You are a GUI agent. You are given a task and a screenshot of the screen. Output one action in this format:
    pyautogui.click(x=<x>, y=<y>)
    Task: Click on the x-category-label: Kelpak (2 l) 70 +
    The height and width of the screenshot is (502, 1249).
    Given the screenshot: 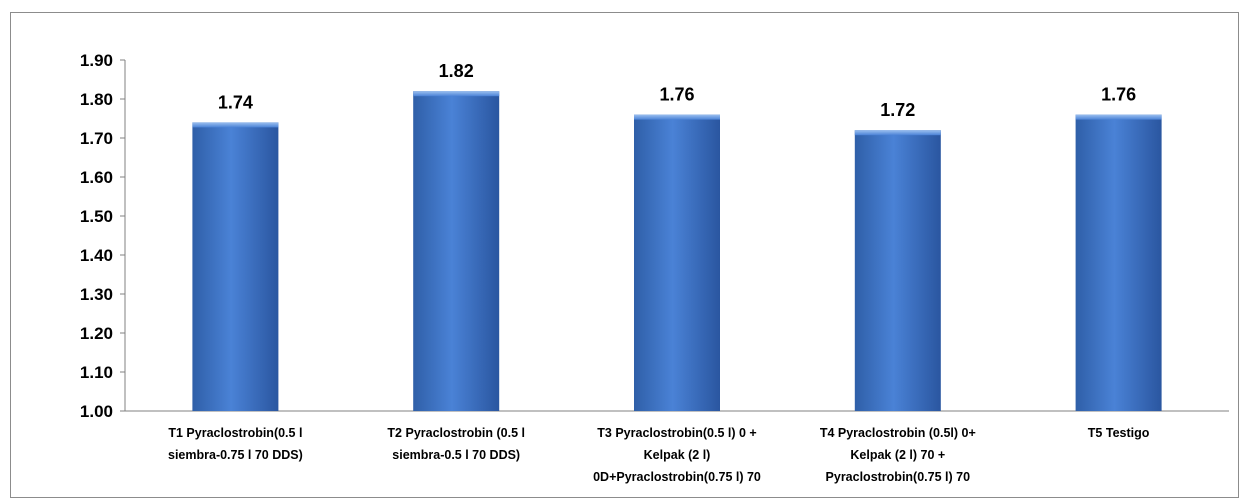 What is the action you would take?
    pyautogui.click(x=897, y=455)
    